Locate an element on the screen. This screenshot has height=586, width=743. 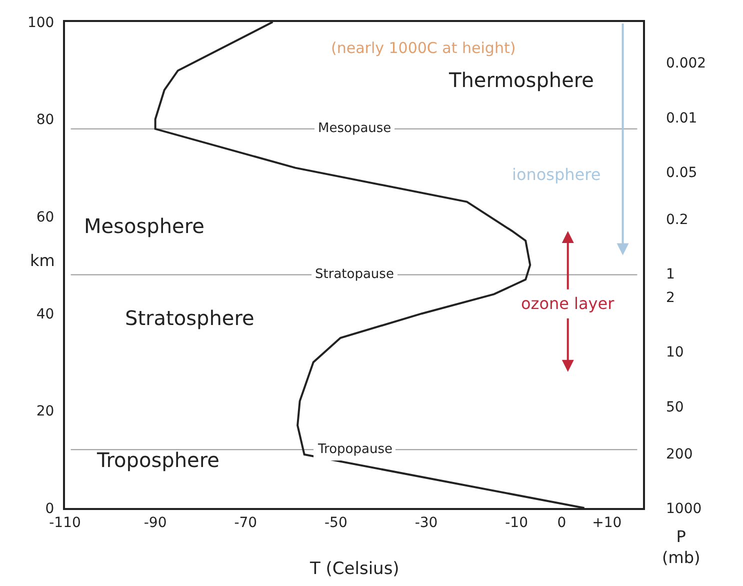
x-tick-label: -110 is located at coordinates (65, 522).